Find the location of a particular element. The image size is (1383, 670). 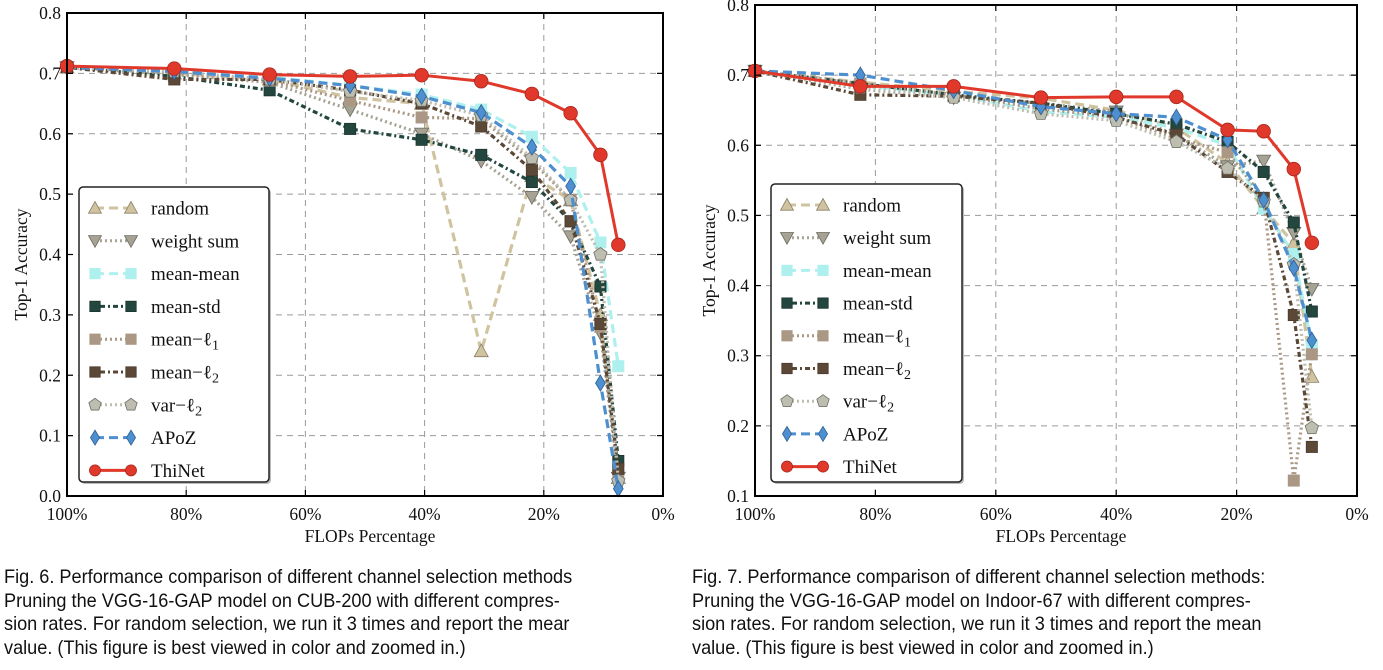

y-tick-label: 0.7 is located at coordinates (50, 73).